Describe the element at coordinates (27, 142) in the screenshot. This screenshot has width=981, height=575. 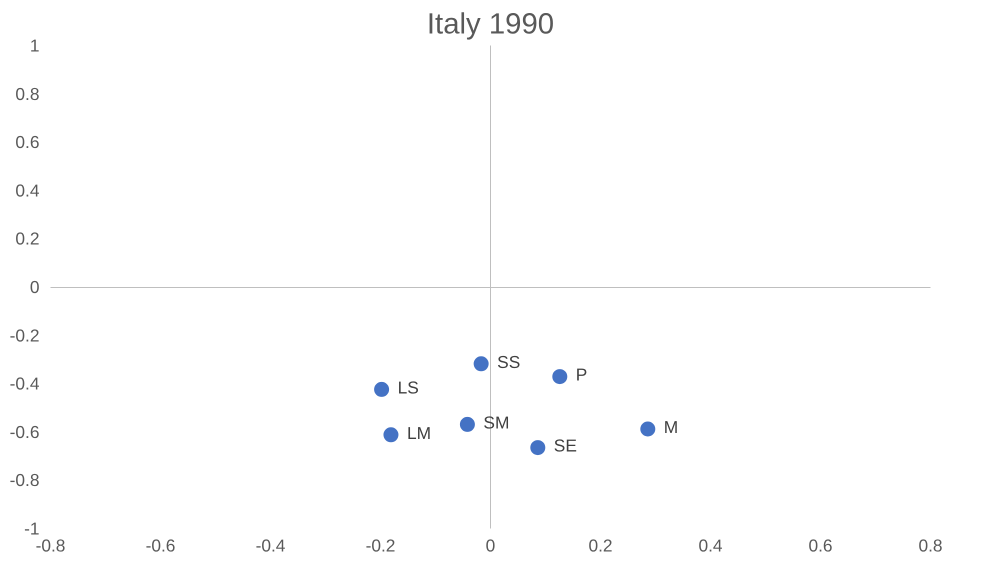
I see `y-tick-label: 0.6` at that location.